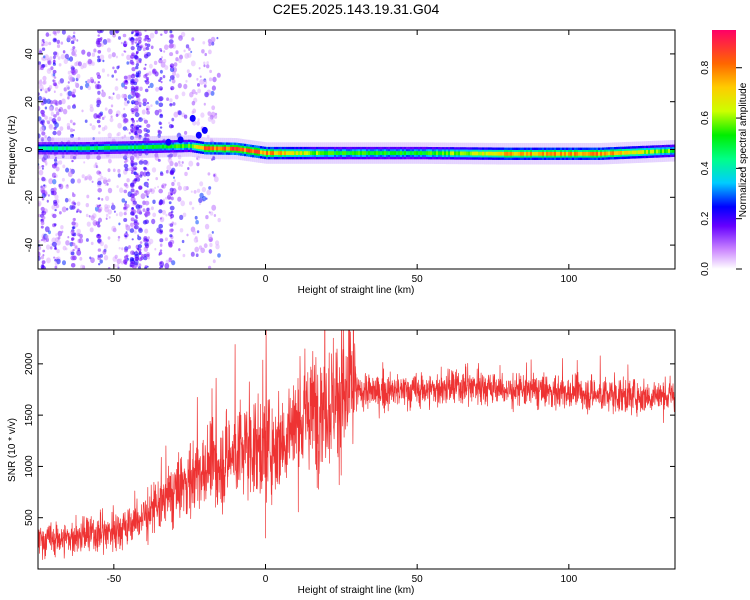 Image resolution: width=750 pixels, height=600 pixels. I want to click on y-tick-label: -40, so click(29, 244).